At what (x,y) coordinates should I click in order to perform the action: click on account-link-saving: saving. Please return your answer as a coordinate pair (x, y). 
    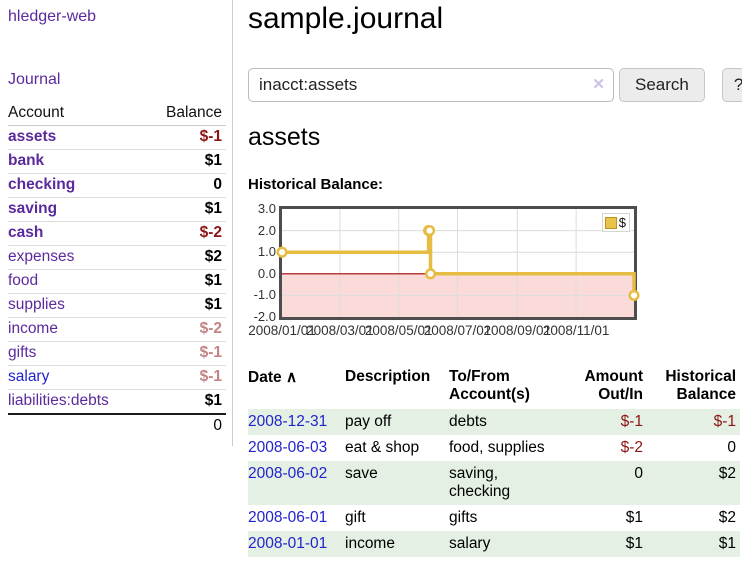
    Looking at the image, I should click on (33, 208).